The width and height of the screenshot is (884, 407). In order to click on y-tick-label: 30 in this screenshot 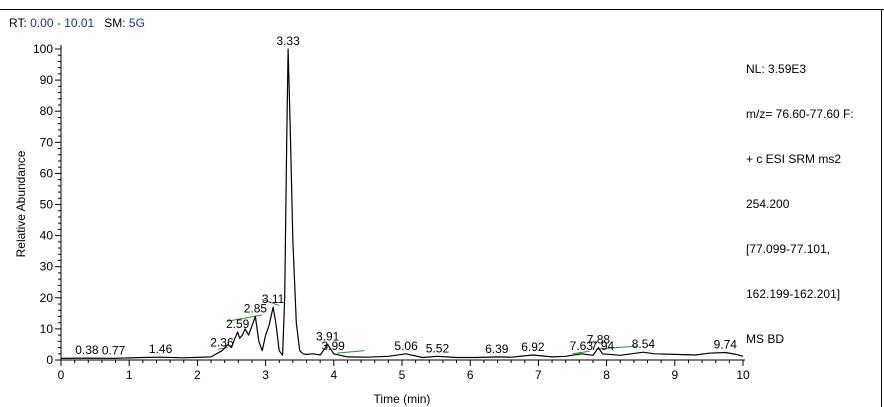, I will do `click(47, 267)`.